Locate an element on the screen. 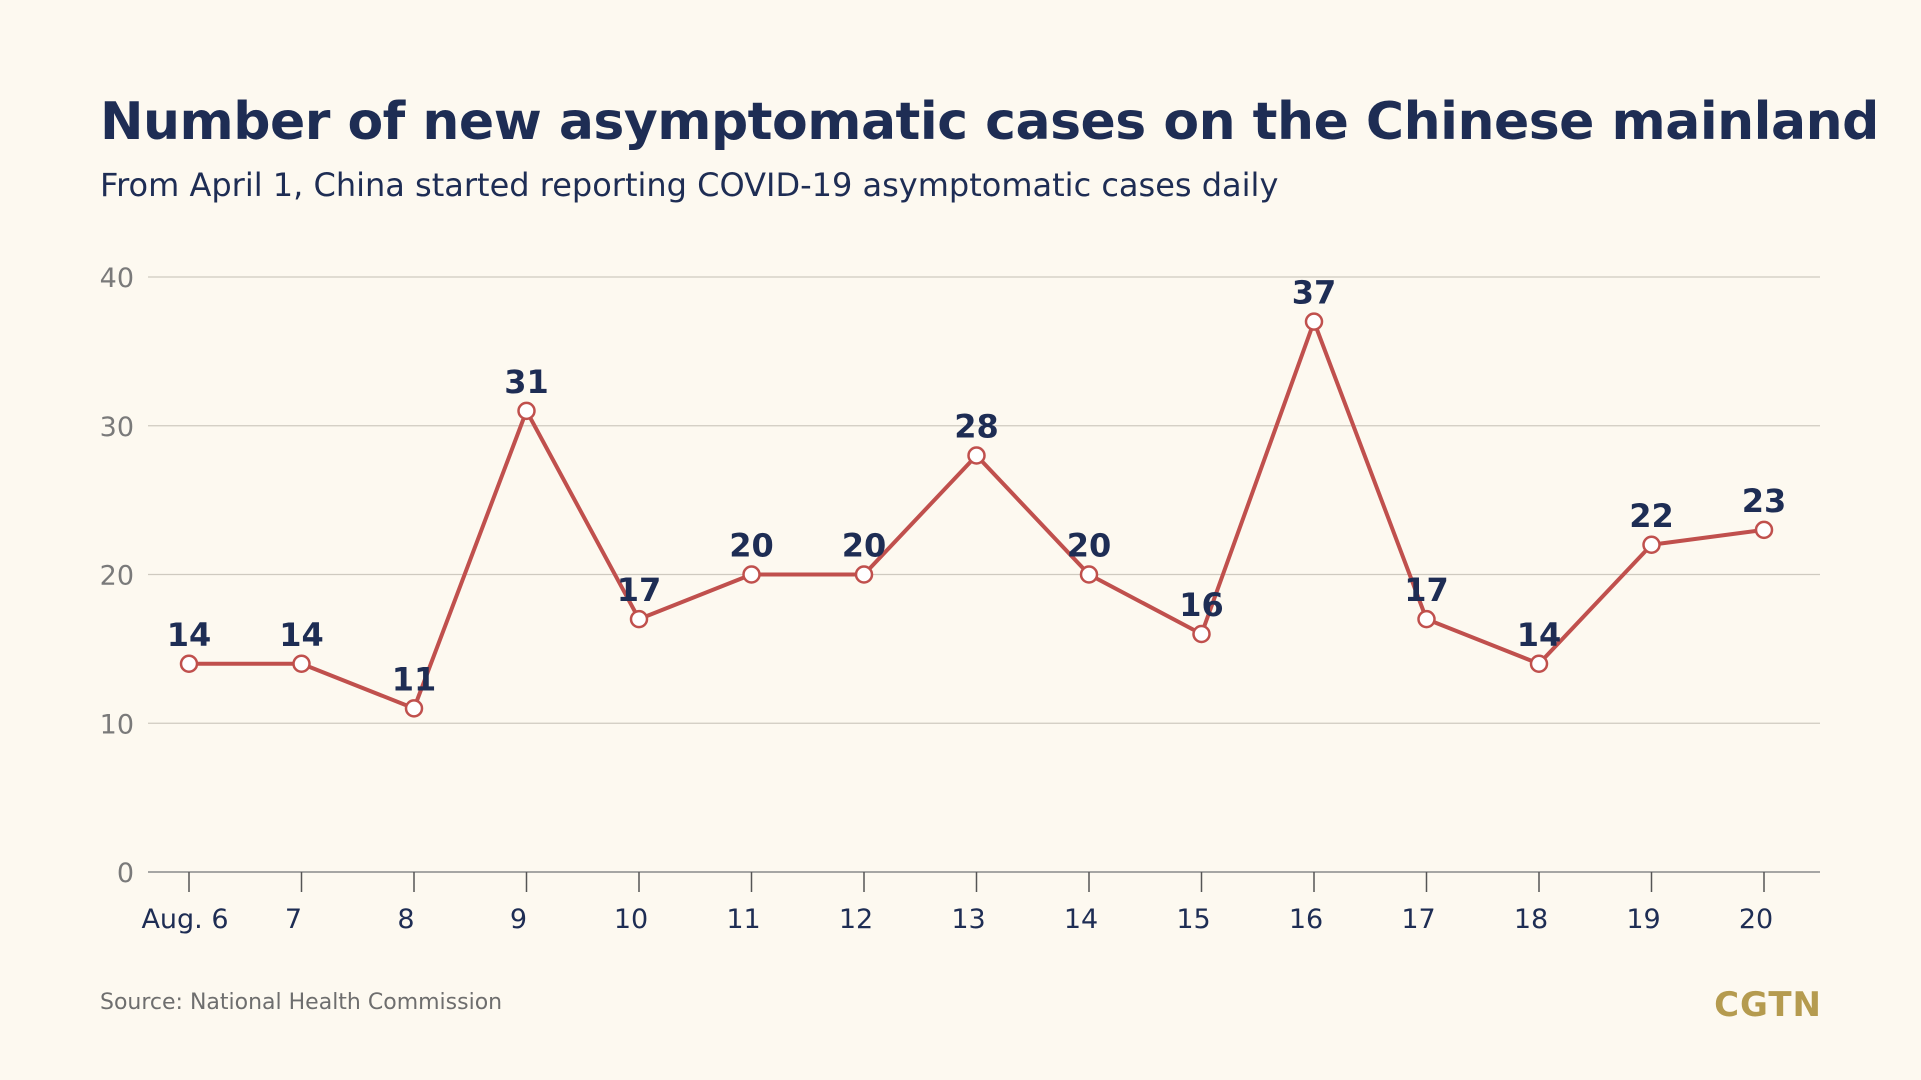  source-note: Source: National Health Commission is located at coordinates (301, 1002).